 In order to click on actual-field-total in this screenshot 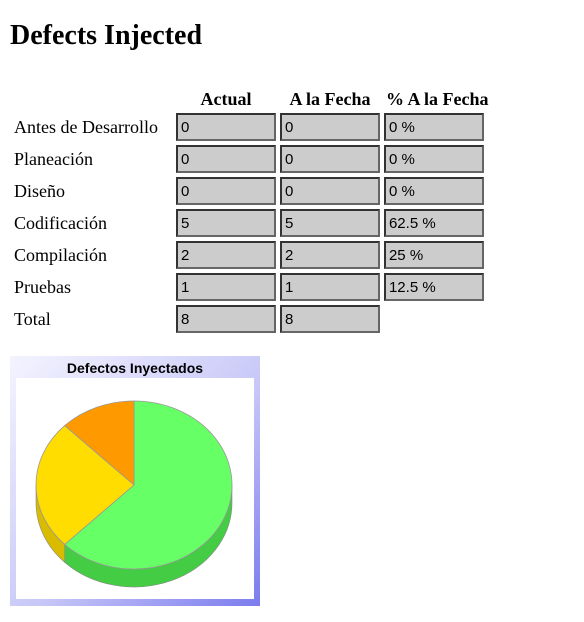, I will do `click(225, 319)`.